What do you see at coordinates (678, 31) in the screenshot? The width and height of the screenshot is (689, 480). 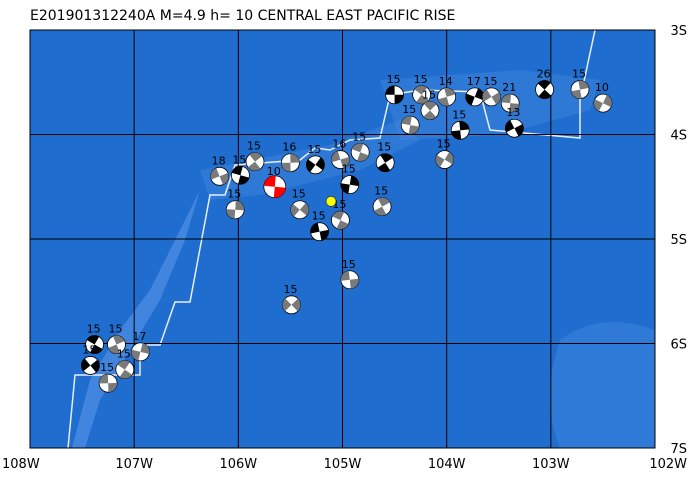 I see `y-tick-label: 3S` at bounding box center [678, 31].